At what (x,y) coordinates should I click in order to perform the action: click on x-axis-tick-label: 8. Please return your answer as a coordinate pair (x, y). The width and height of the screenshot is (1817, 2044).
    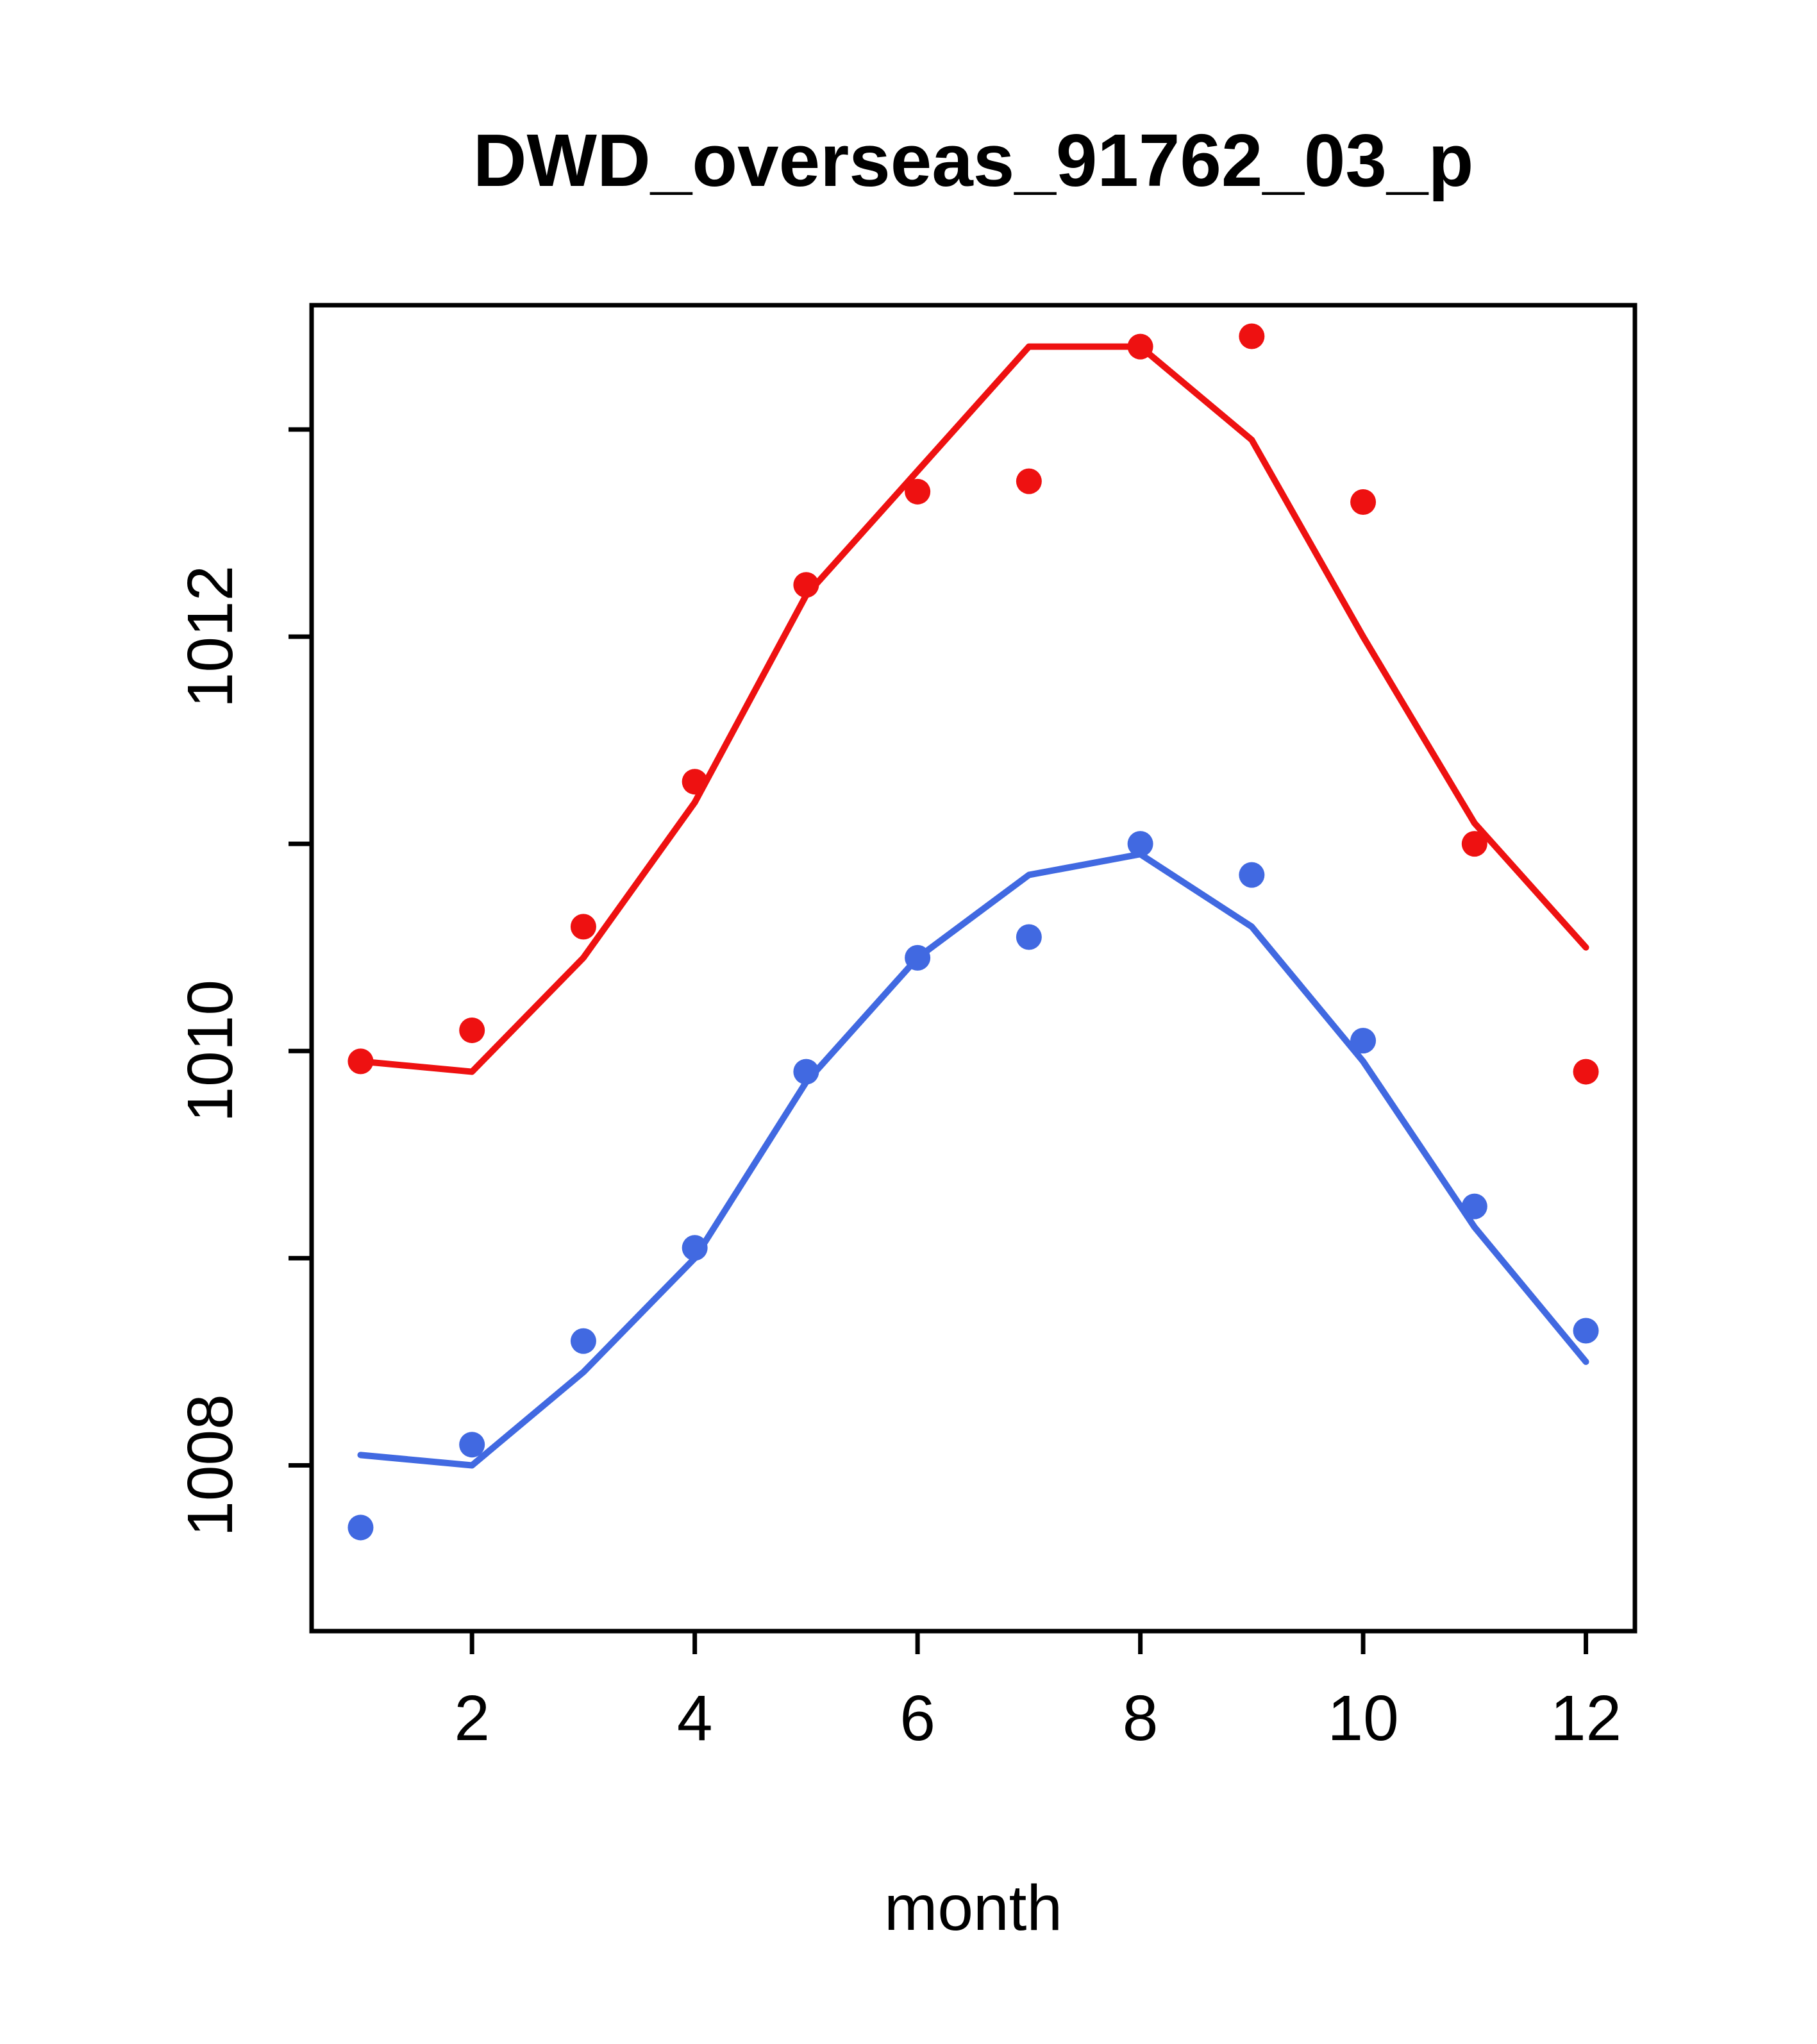
    Looking at the image, I should click on (1141, 1718).